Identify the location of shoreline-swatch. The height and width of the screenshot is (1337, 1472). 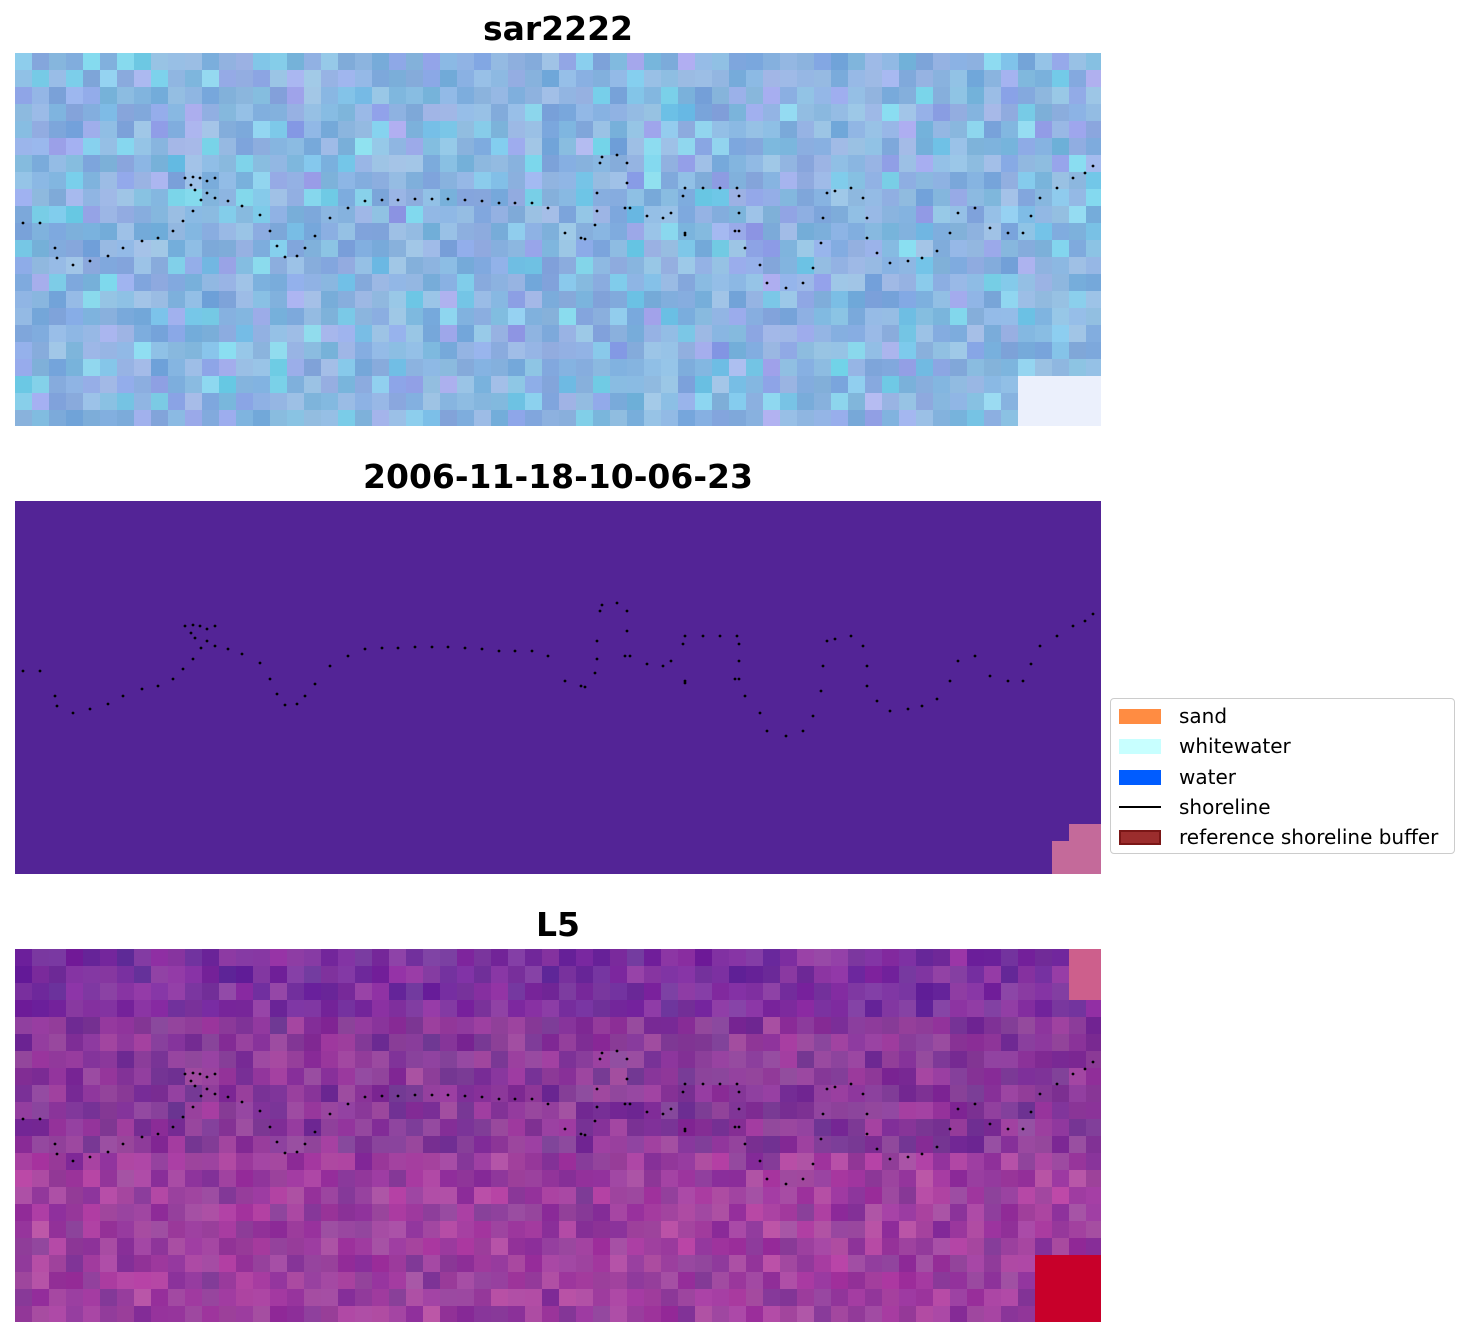
(1140, 807).